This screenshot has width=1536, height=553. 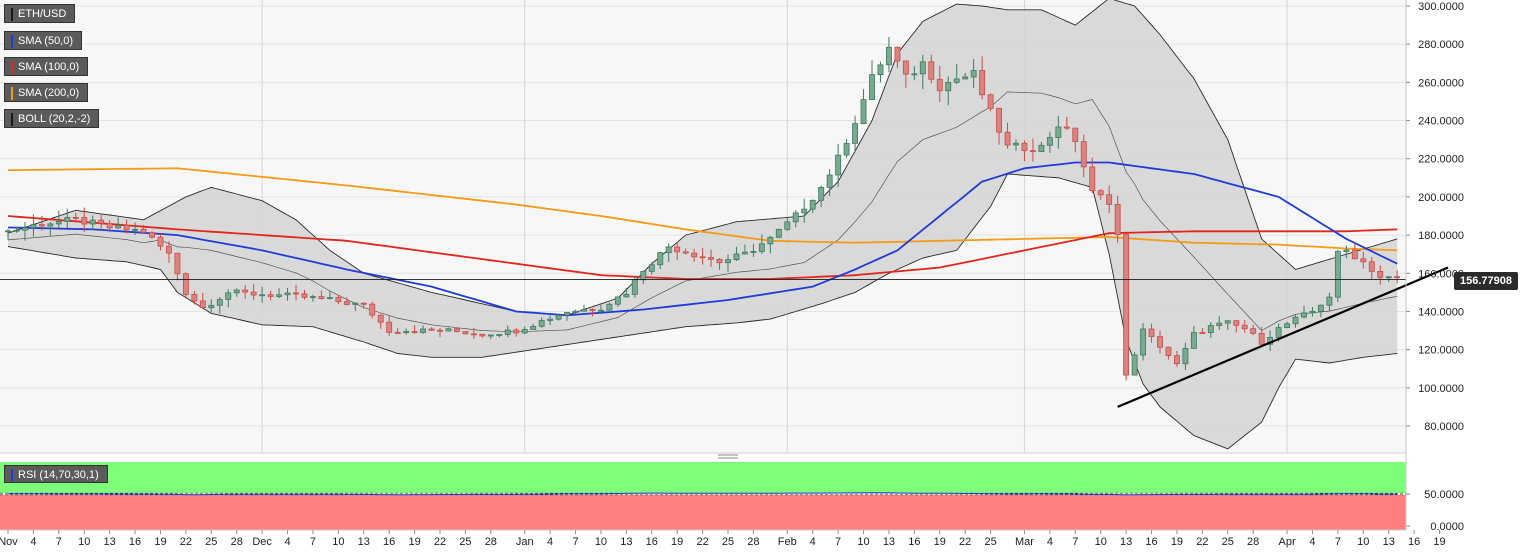 I want to click on y-tick-label: 220.0000, so click(x=1441, y=160).